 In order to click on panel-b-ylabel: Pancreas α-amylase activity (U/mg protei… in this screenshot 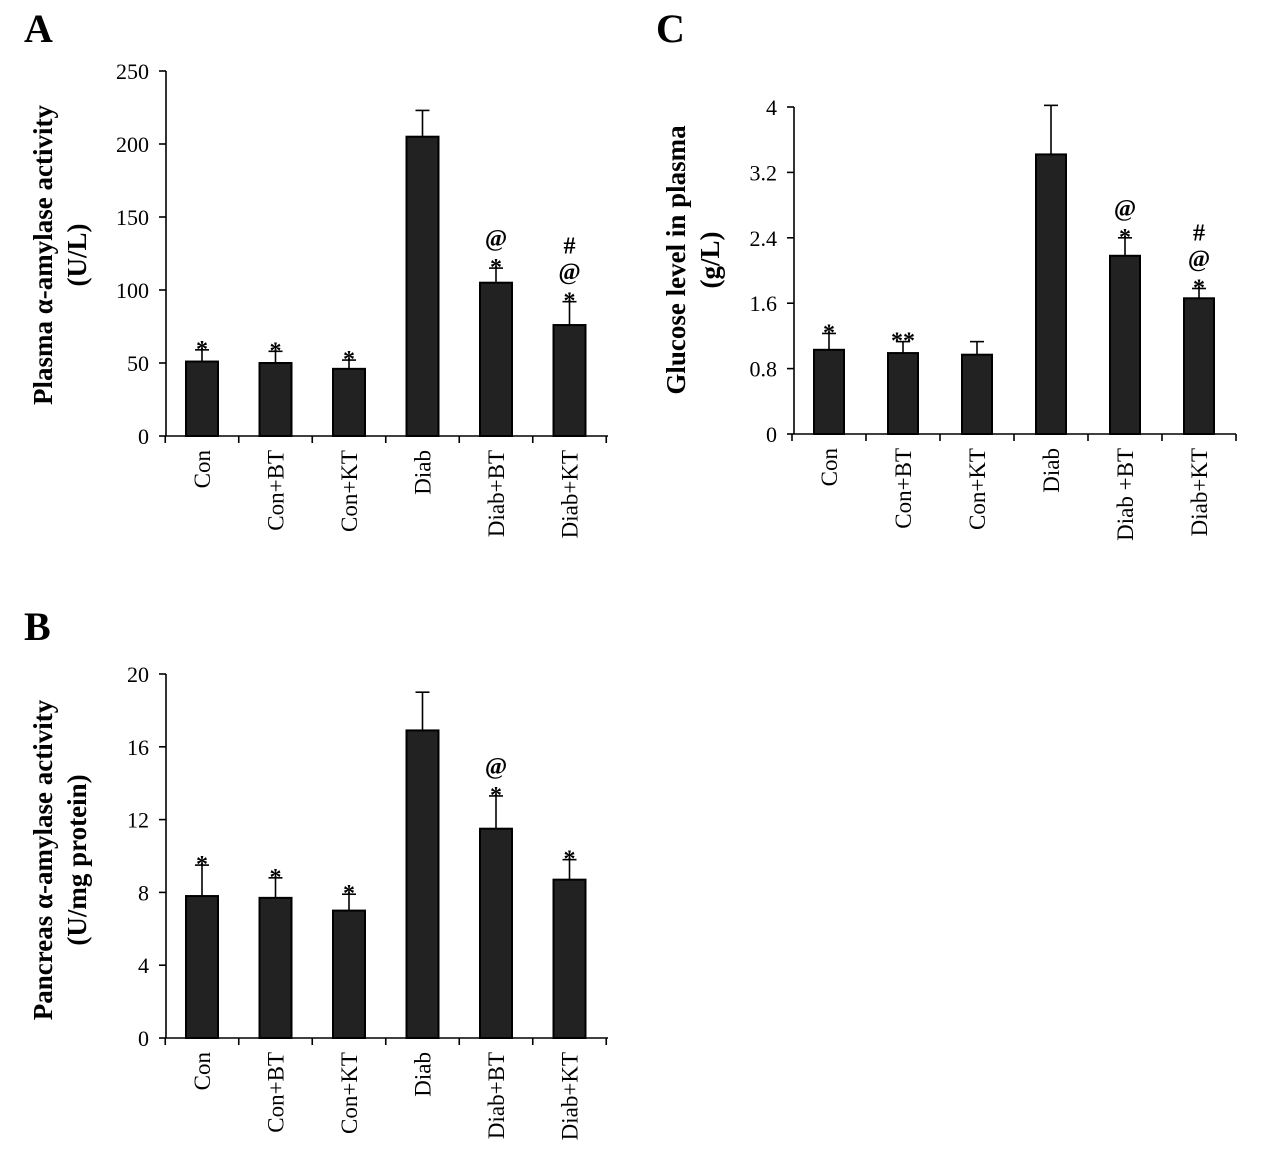, I will do `click(60, 859)`.